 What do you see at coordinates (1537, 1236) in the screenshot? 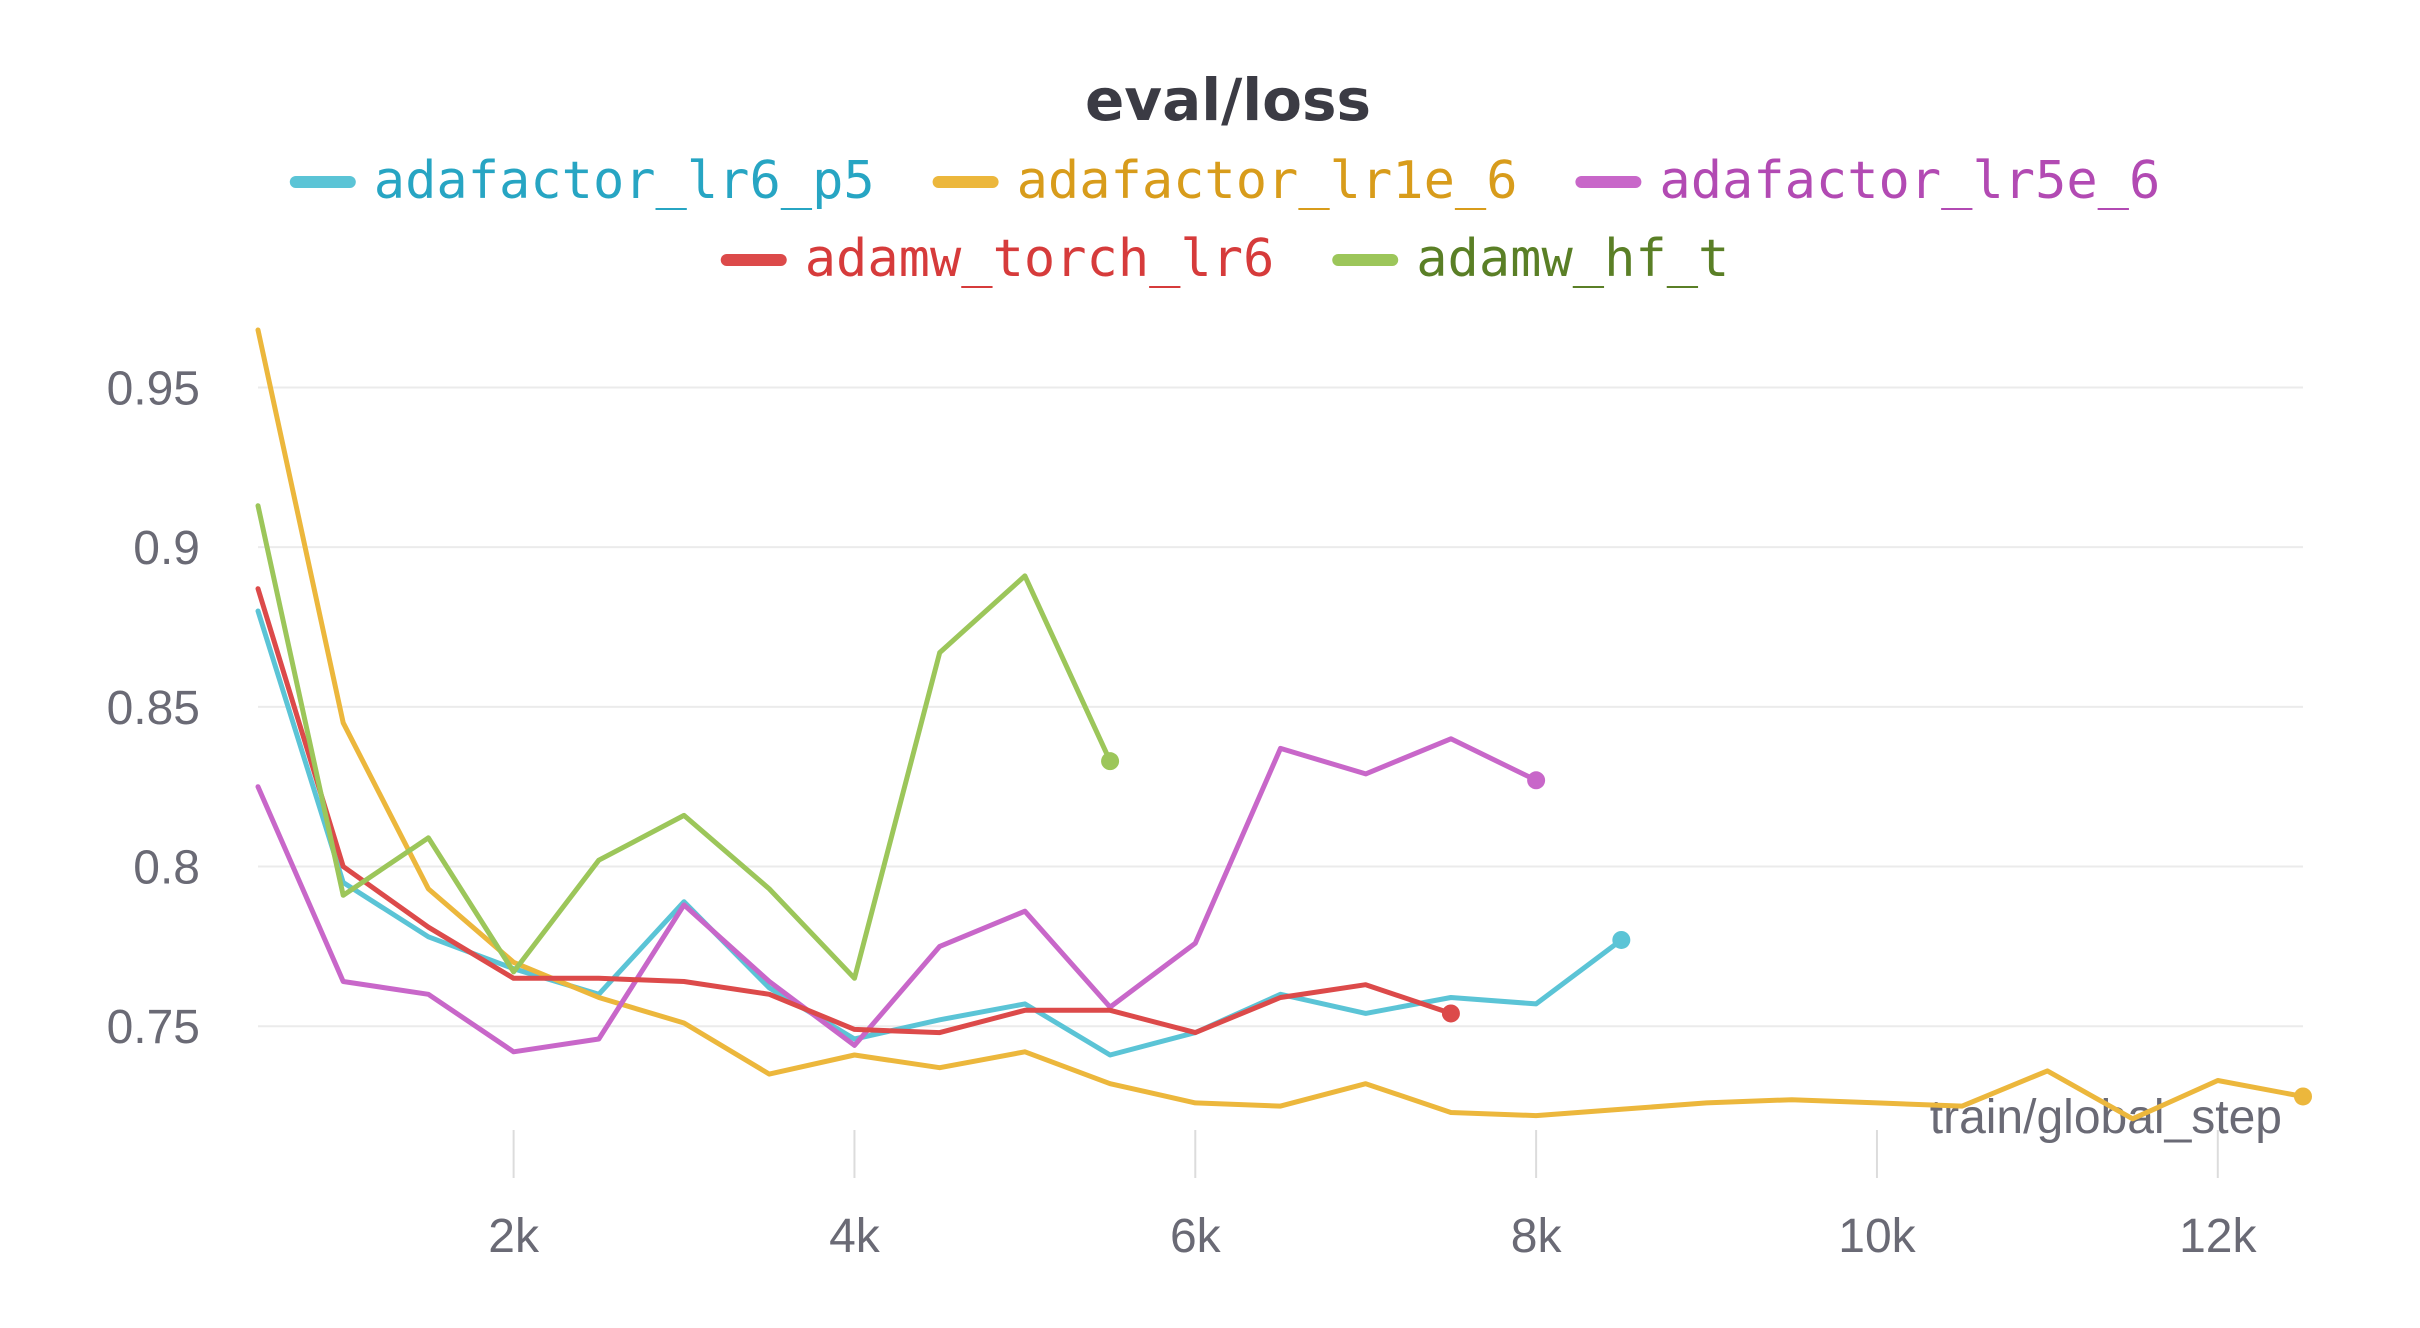
I see `x-tick-label: 8k` at bounding box center [1537, 1236].